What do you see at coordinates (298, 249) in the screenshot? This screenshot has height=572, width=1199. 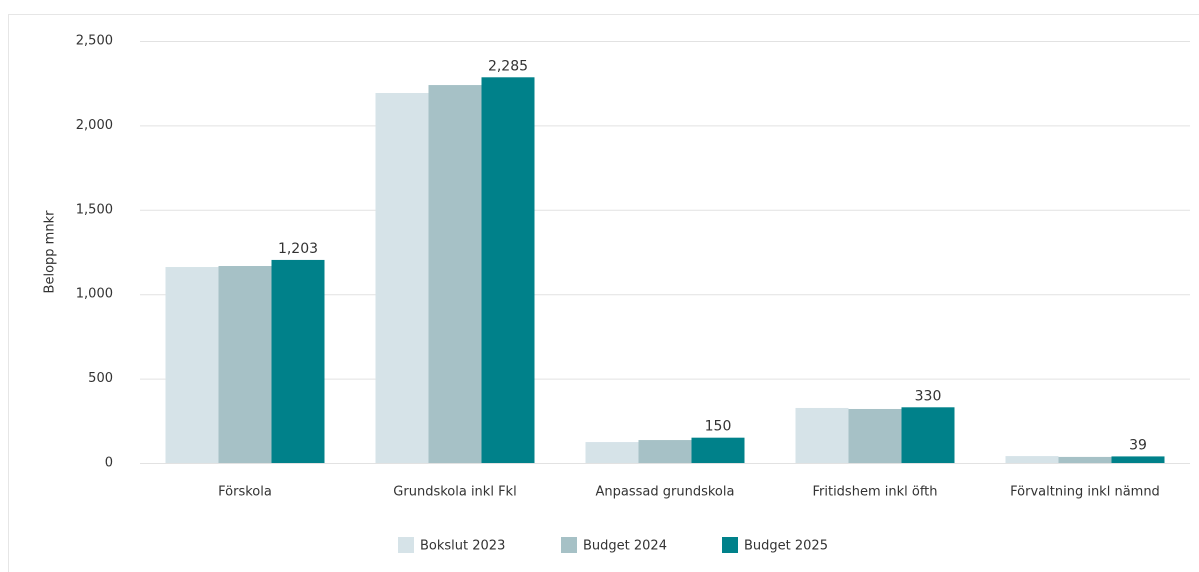 I see `data-label: 1,203` at bounding box center [298, 249].